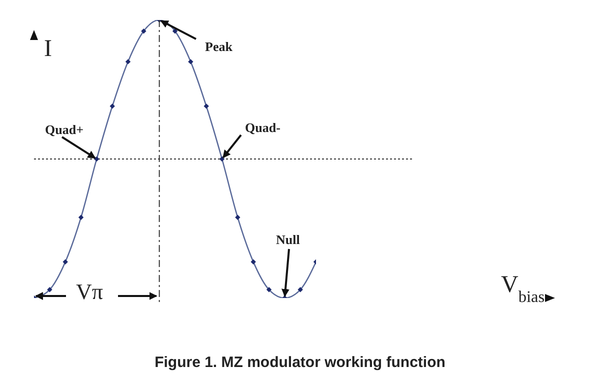 The width and height of the screenshot is (600, 392). Describe the element at coordinates (64, 129) in the screenshot. I see `annotation: Quad+` at that location.